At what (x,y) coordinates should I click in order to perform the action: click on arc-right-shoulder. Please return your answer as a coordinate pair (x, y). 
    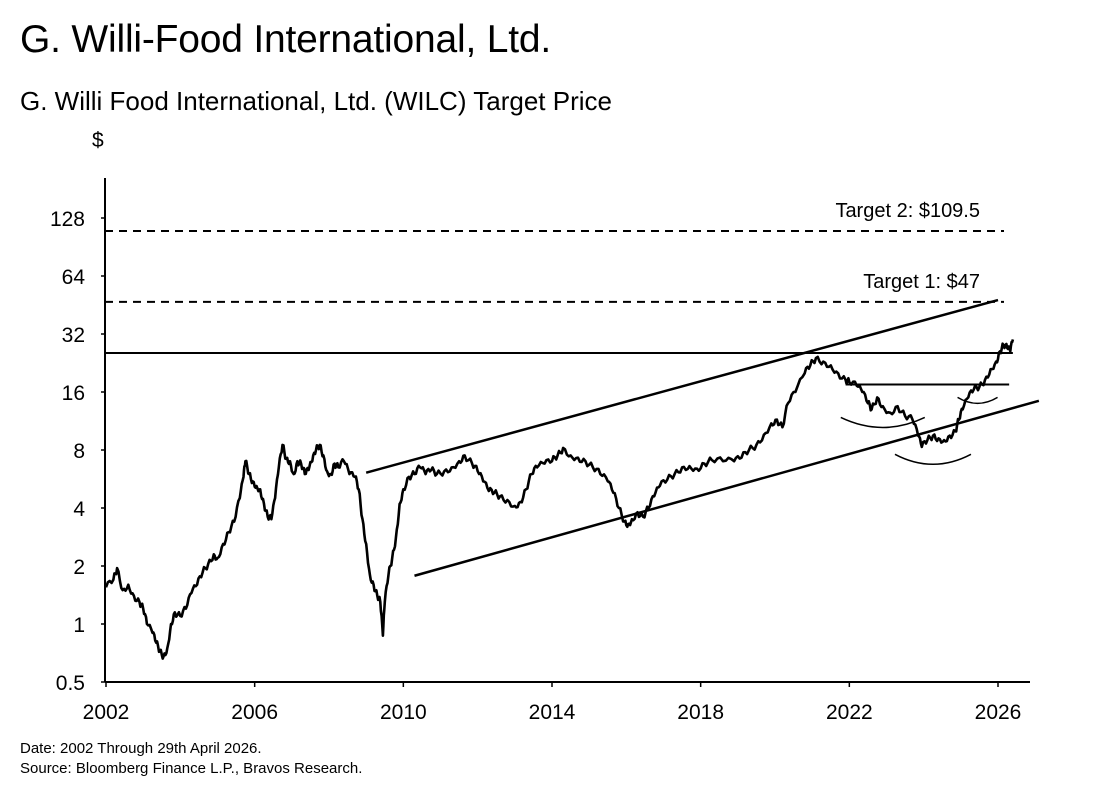
    Looking at the image, I should click on (977, 400).